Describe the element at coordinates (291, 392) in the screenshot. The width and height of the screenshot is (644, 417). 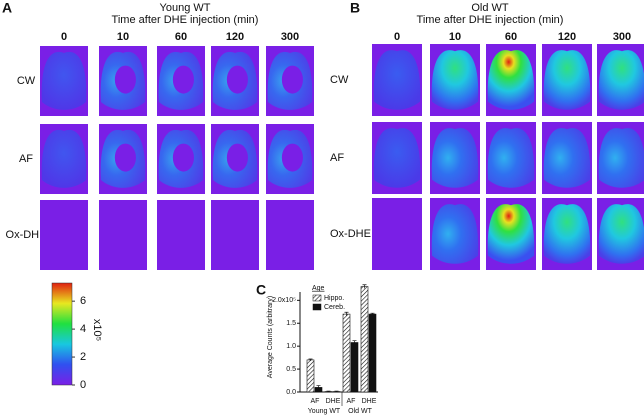
I see `y-tick-label: 0.0` at that location.